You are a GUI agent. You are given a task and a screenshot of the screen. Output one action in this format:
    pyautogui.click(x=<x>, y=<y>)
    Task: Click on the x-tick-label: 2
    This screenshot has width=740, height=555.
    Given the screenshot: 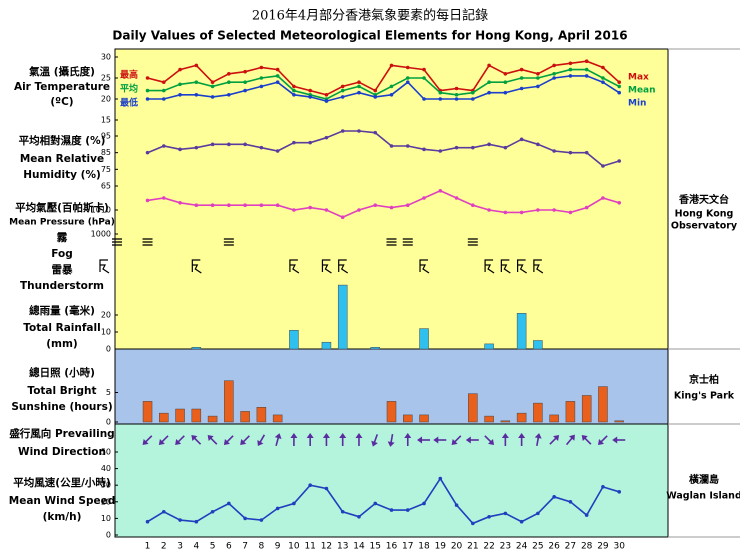 What is the action you would take?
    pyautogui.click(x=164, y=547)
    